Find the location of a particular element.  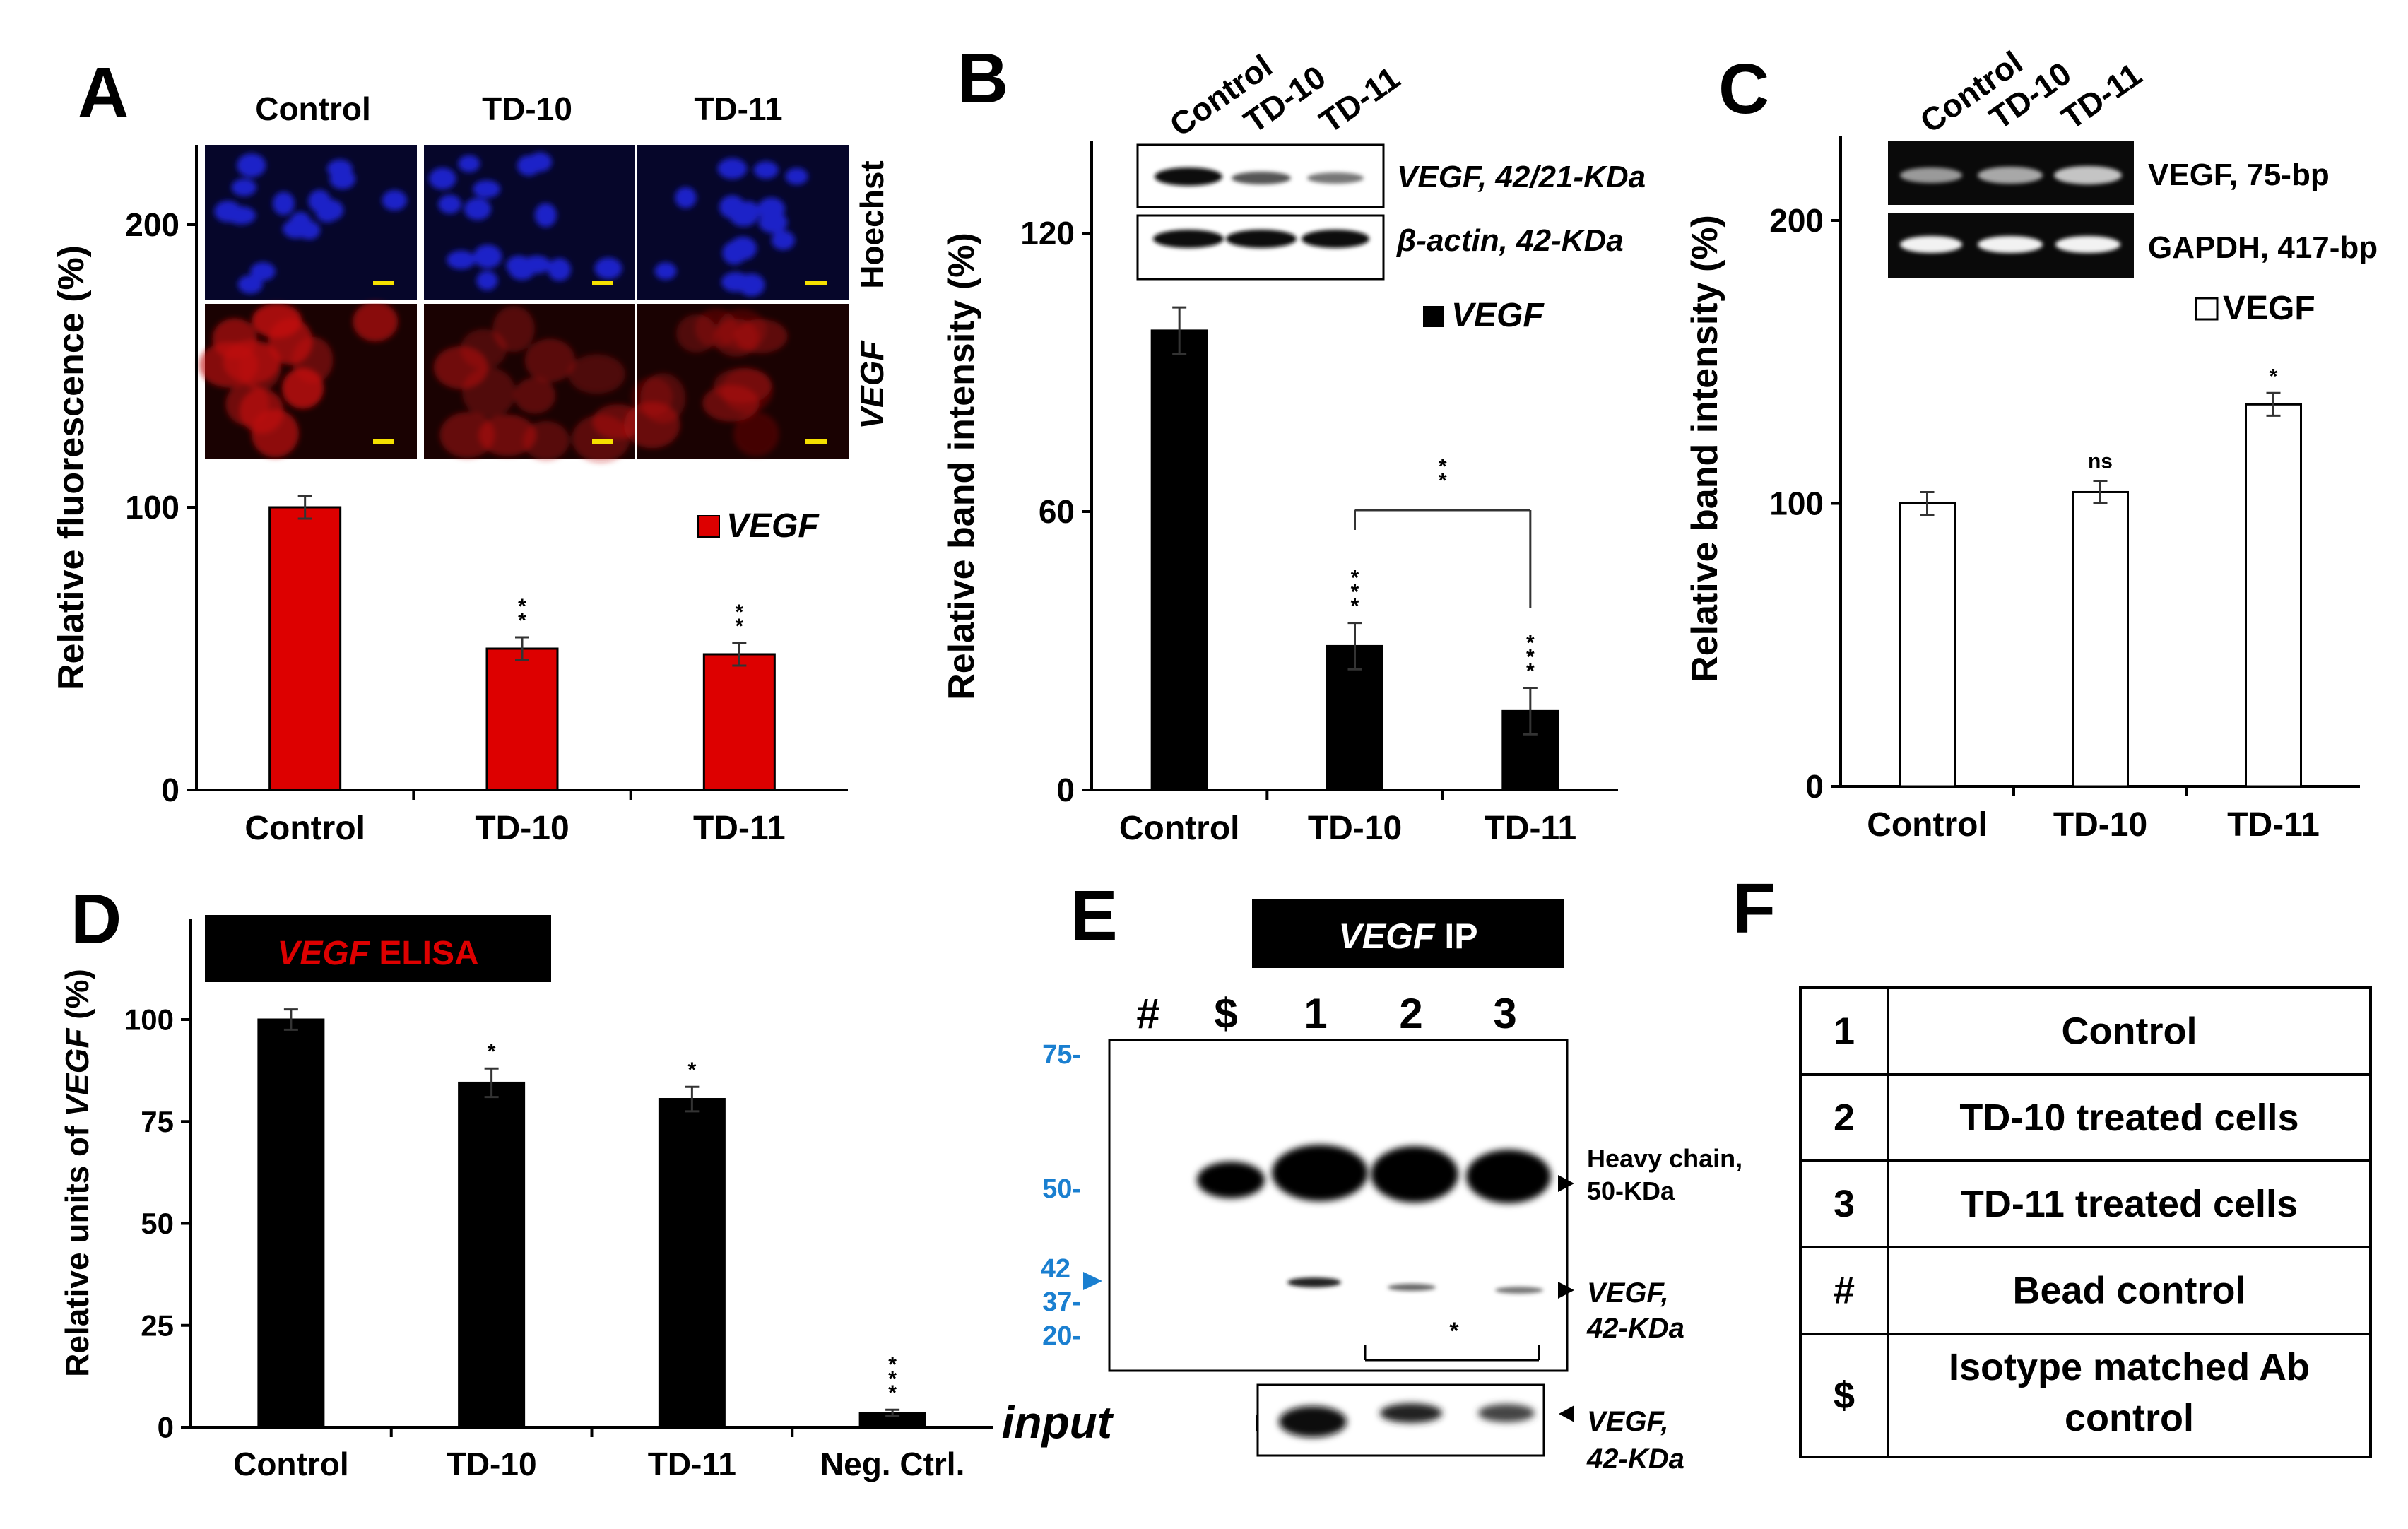

table-key: $ is located at coordinates (1844, 1395).